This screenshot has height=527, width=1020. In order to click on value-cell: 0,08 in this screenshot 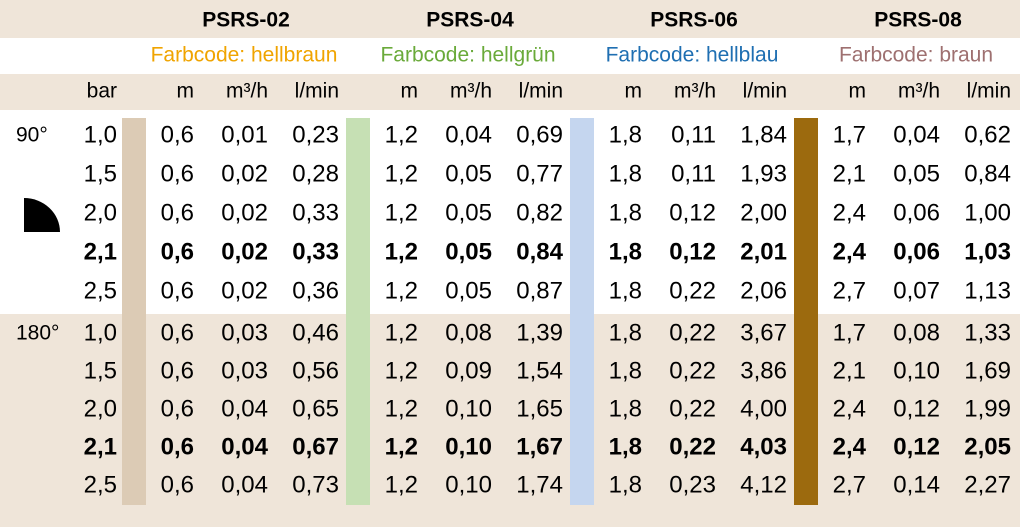, I will do `click(468, 332)`.